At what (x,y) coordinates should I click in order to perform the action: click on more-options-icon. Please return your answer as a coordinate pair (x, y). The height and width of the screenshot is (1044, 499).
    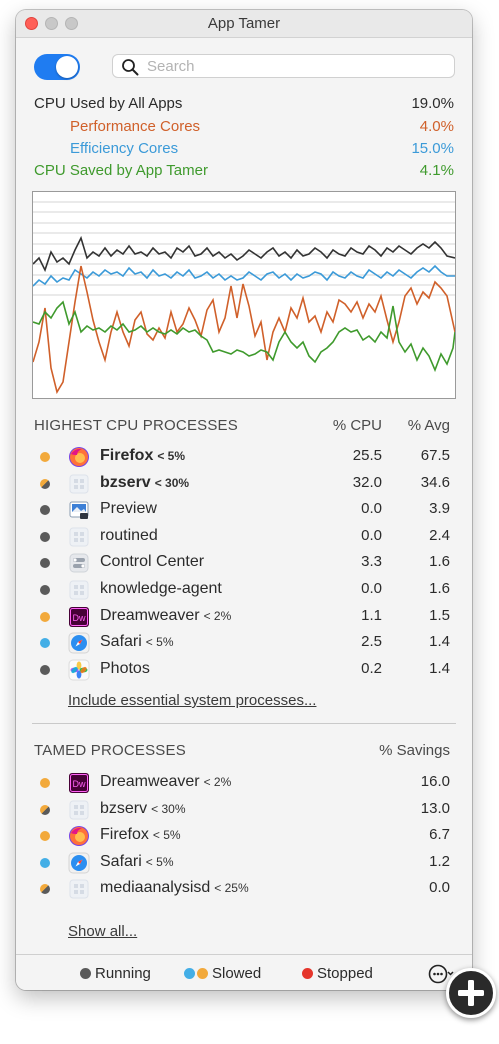
    Looking at the image, I should click on (441, 974).